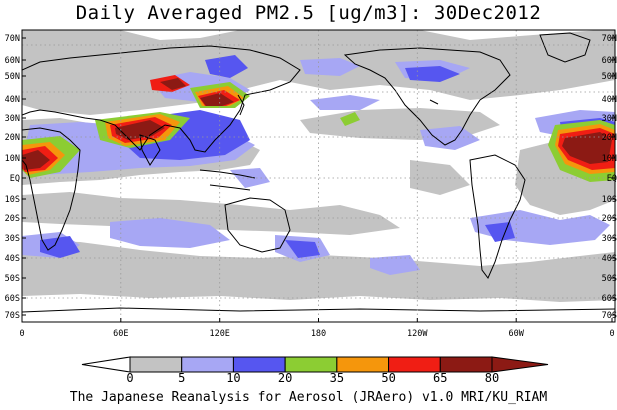 This screenshot has height=410, width=617. What do you see at coordinates (440, 378) in the screenshot?
I see `colorbar-label: 65` at bounding box center [440, 378].